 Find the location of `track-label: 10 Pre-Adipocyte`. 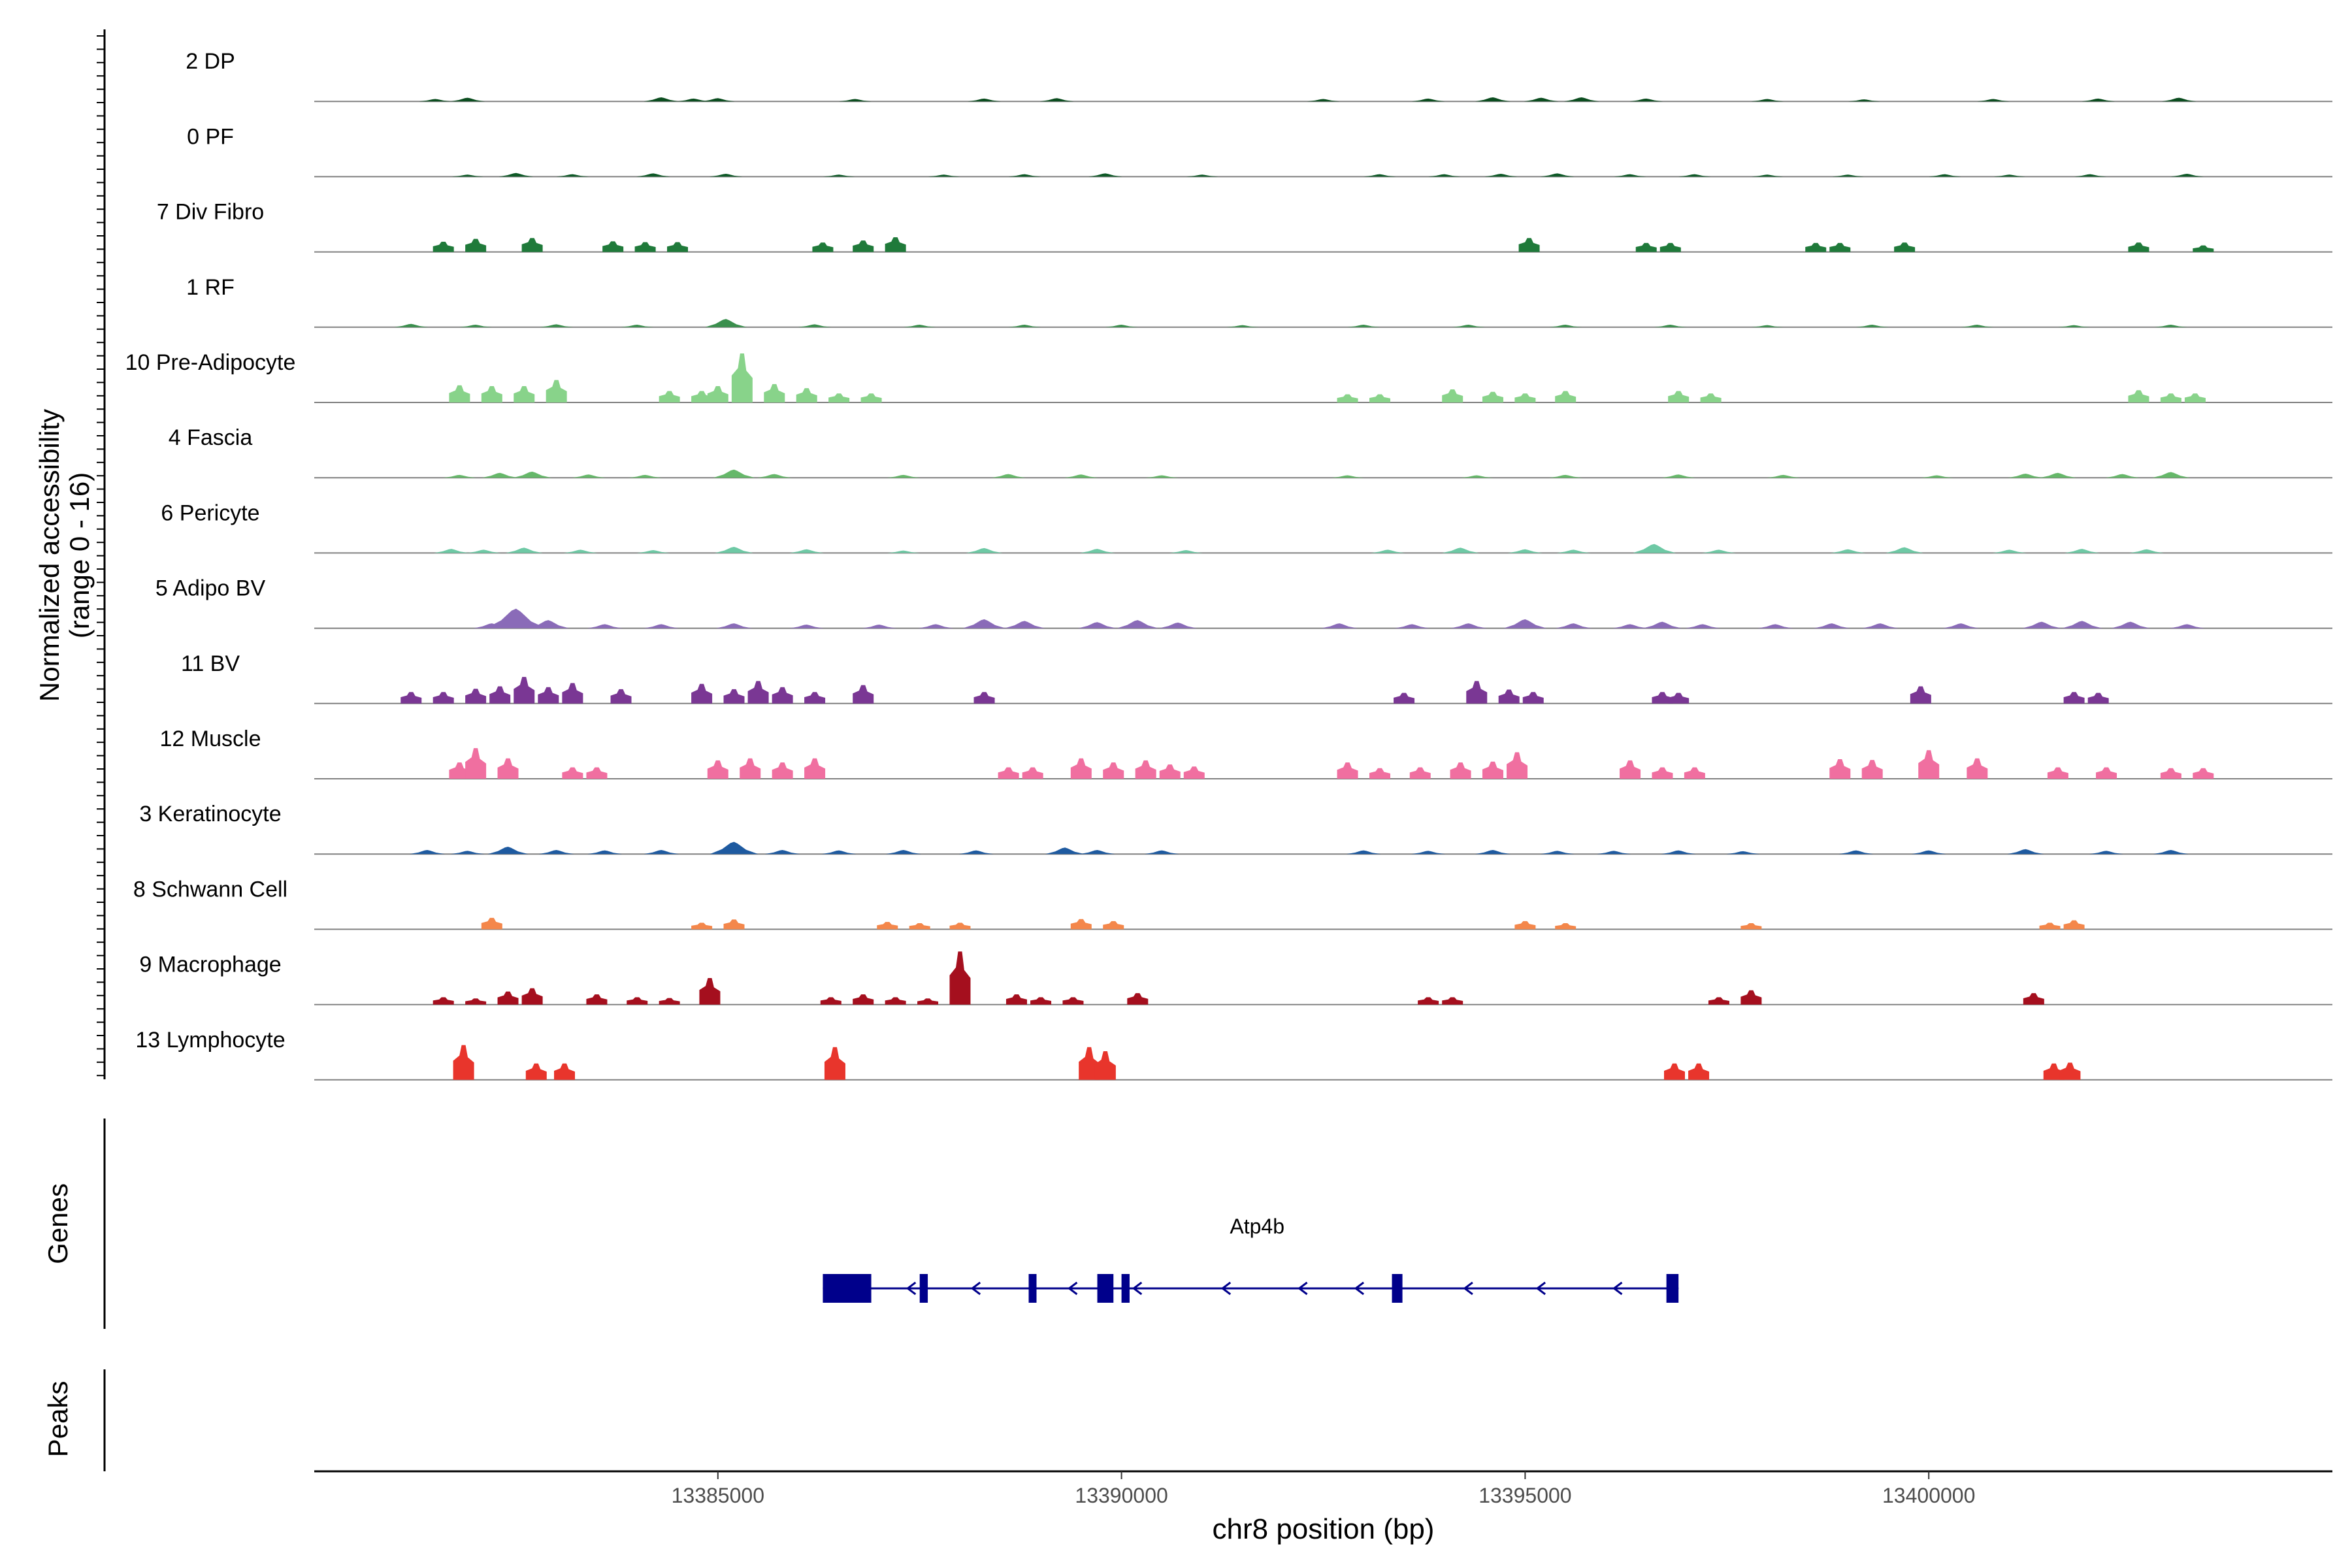

track-label: 10 Pre-Adipocyte is located at coordinates (210, 362).